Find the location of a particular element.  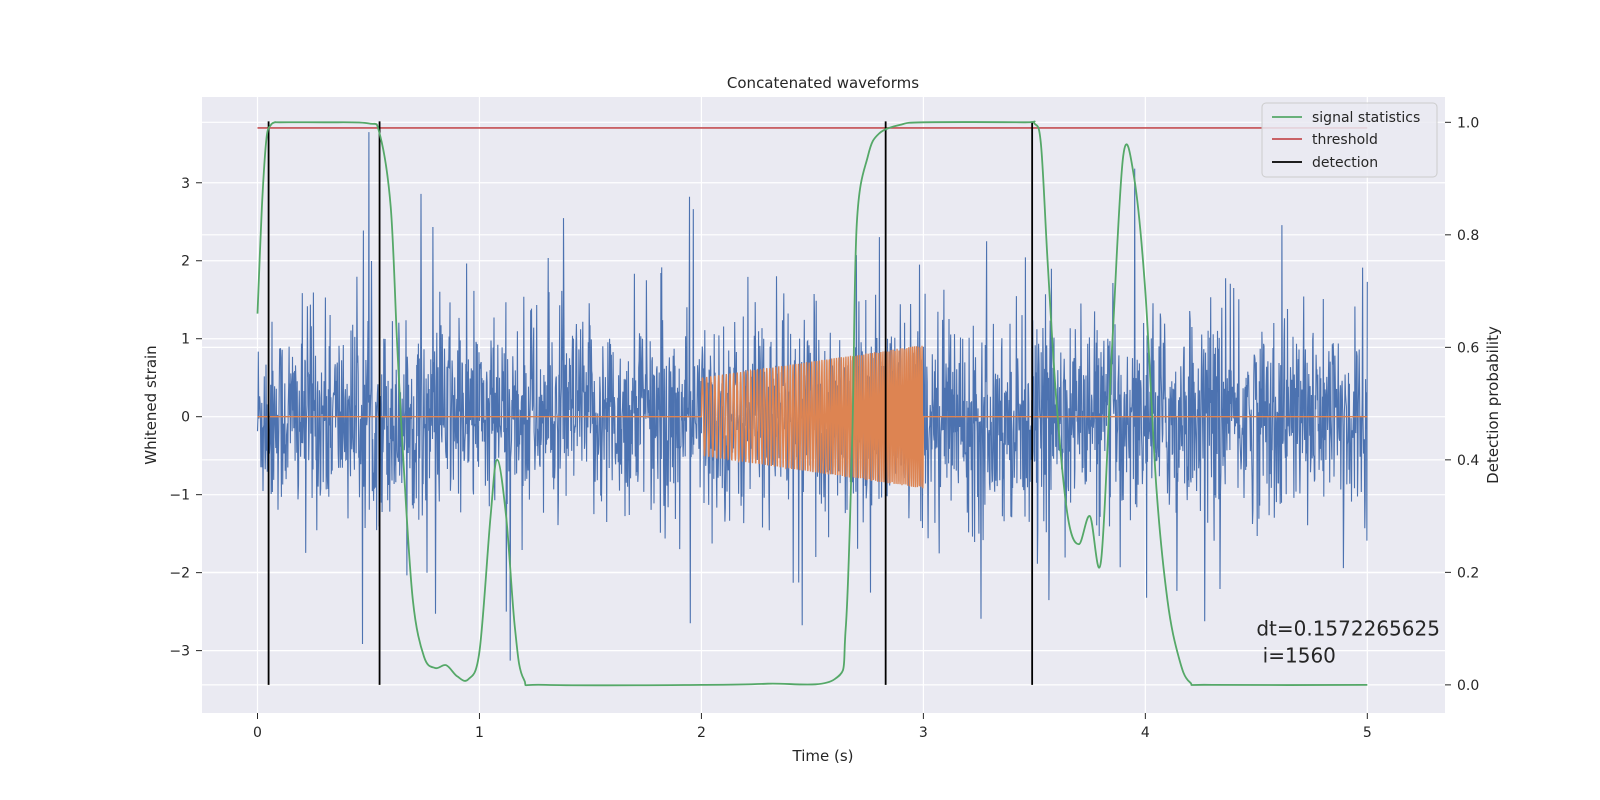

y-tick-label: 3 is located at coordinates (185, 184).